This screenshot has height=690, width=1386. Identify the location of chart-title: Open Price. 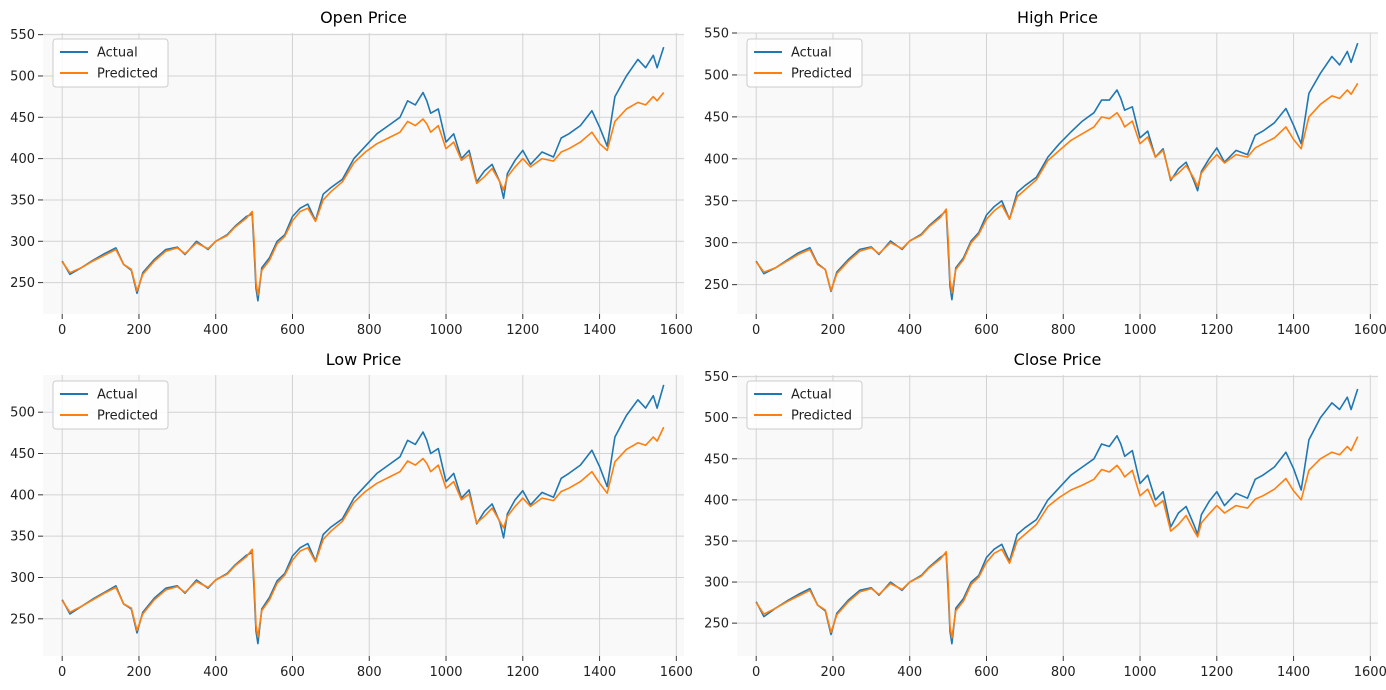
(363, 17).